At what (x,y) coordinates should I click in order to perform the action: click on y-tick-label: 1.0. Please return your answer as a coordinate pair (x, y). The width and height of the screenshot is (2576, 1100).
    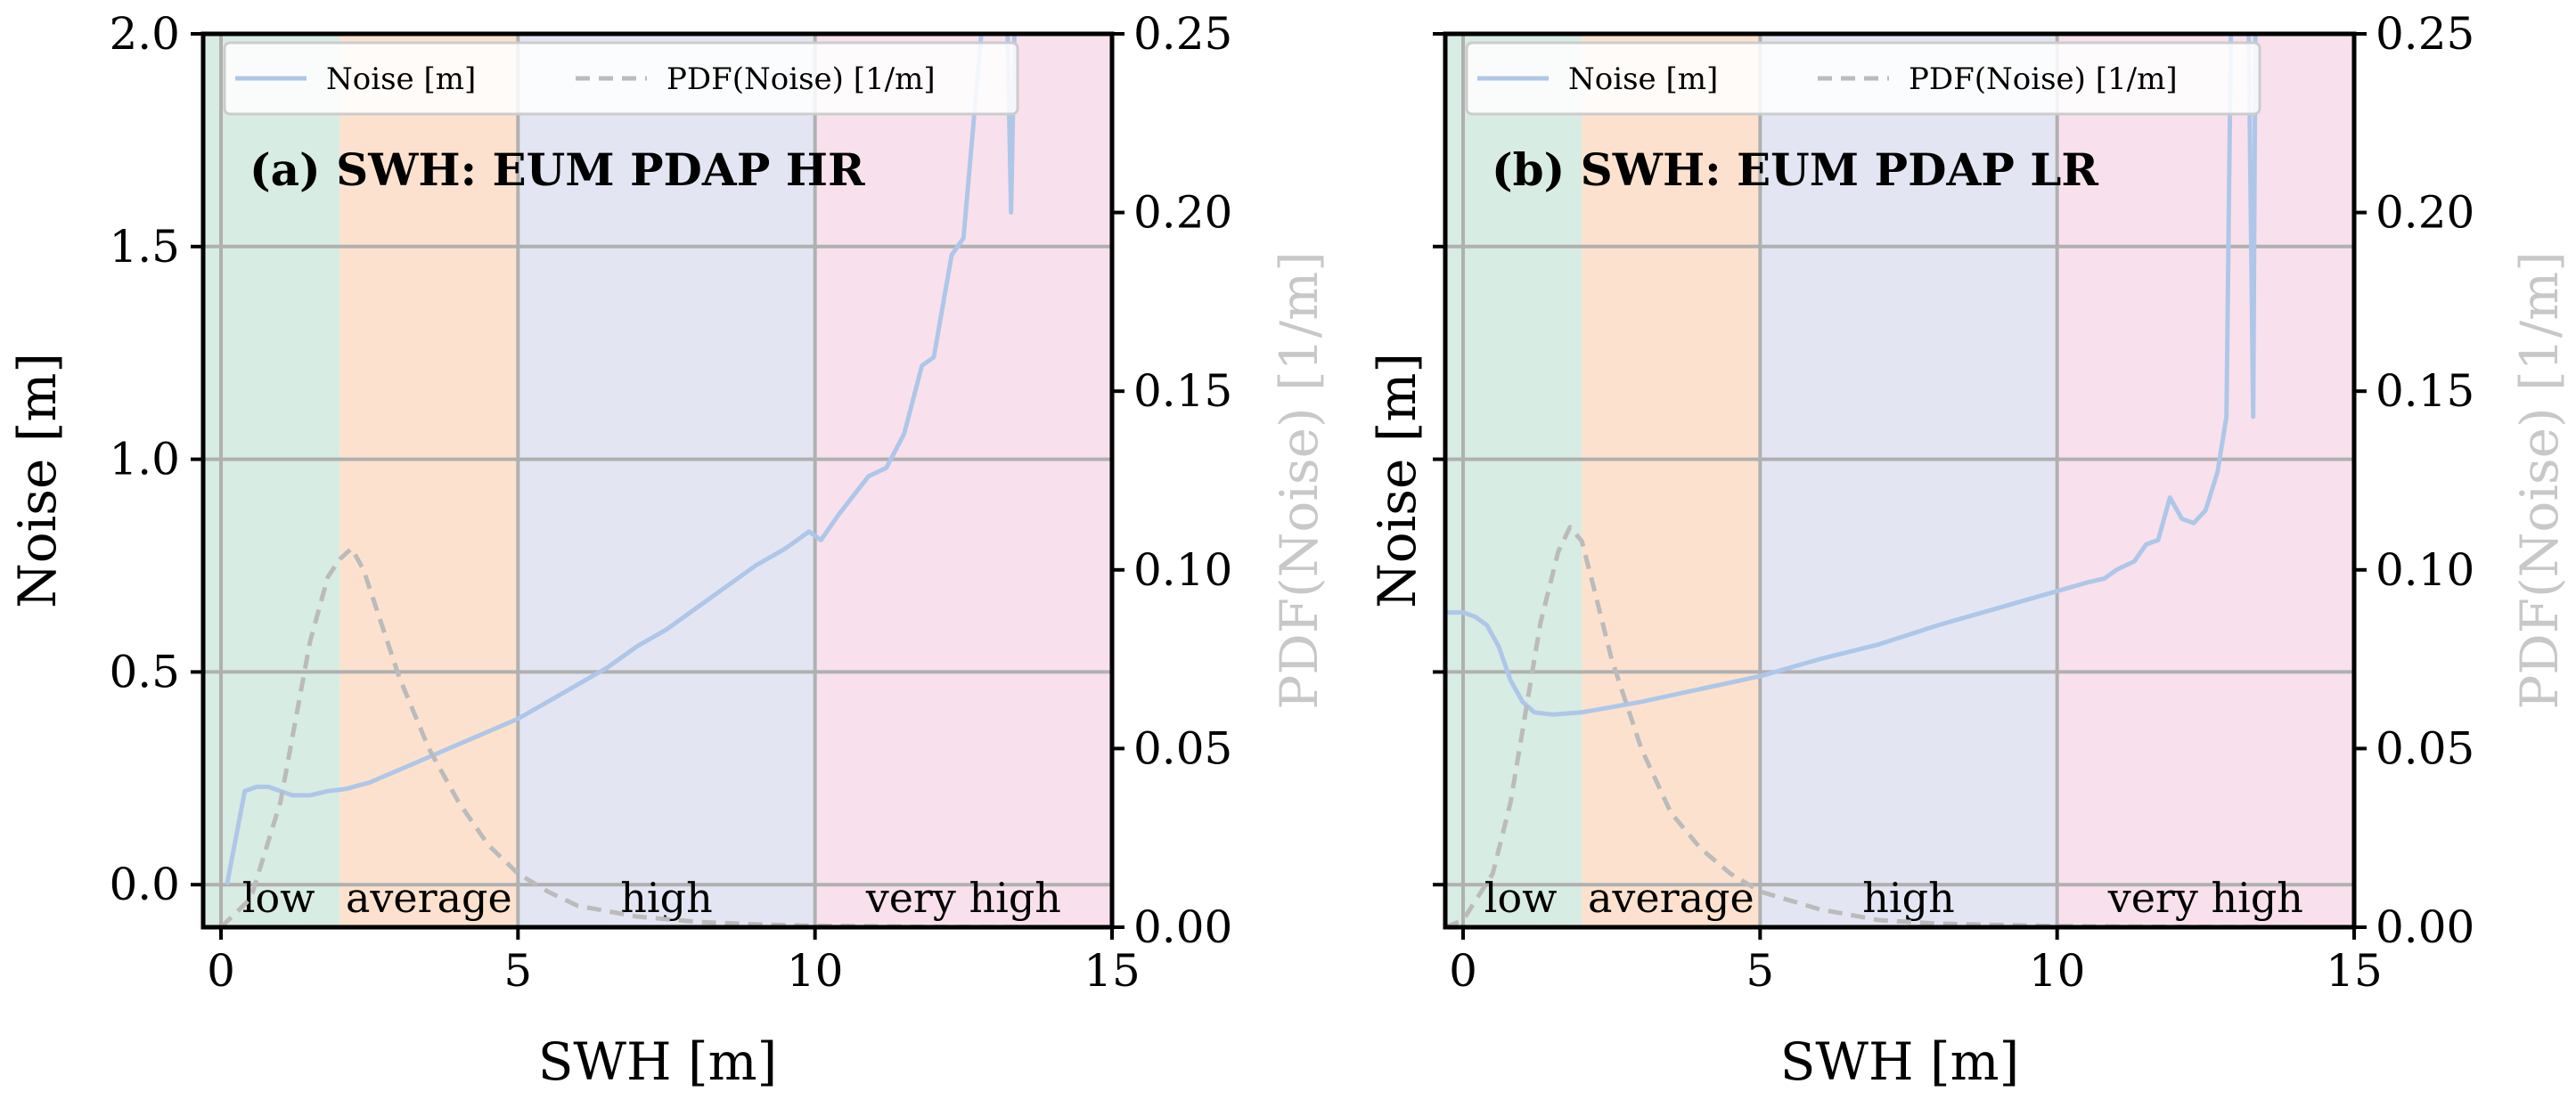
    Looking at the image, I should click on (144, 459).